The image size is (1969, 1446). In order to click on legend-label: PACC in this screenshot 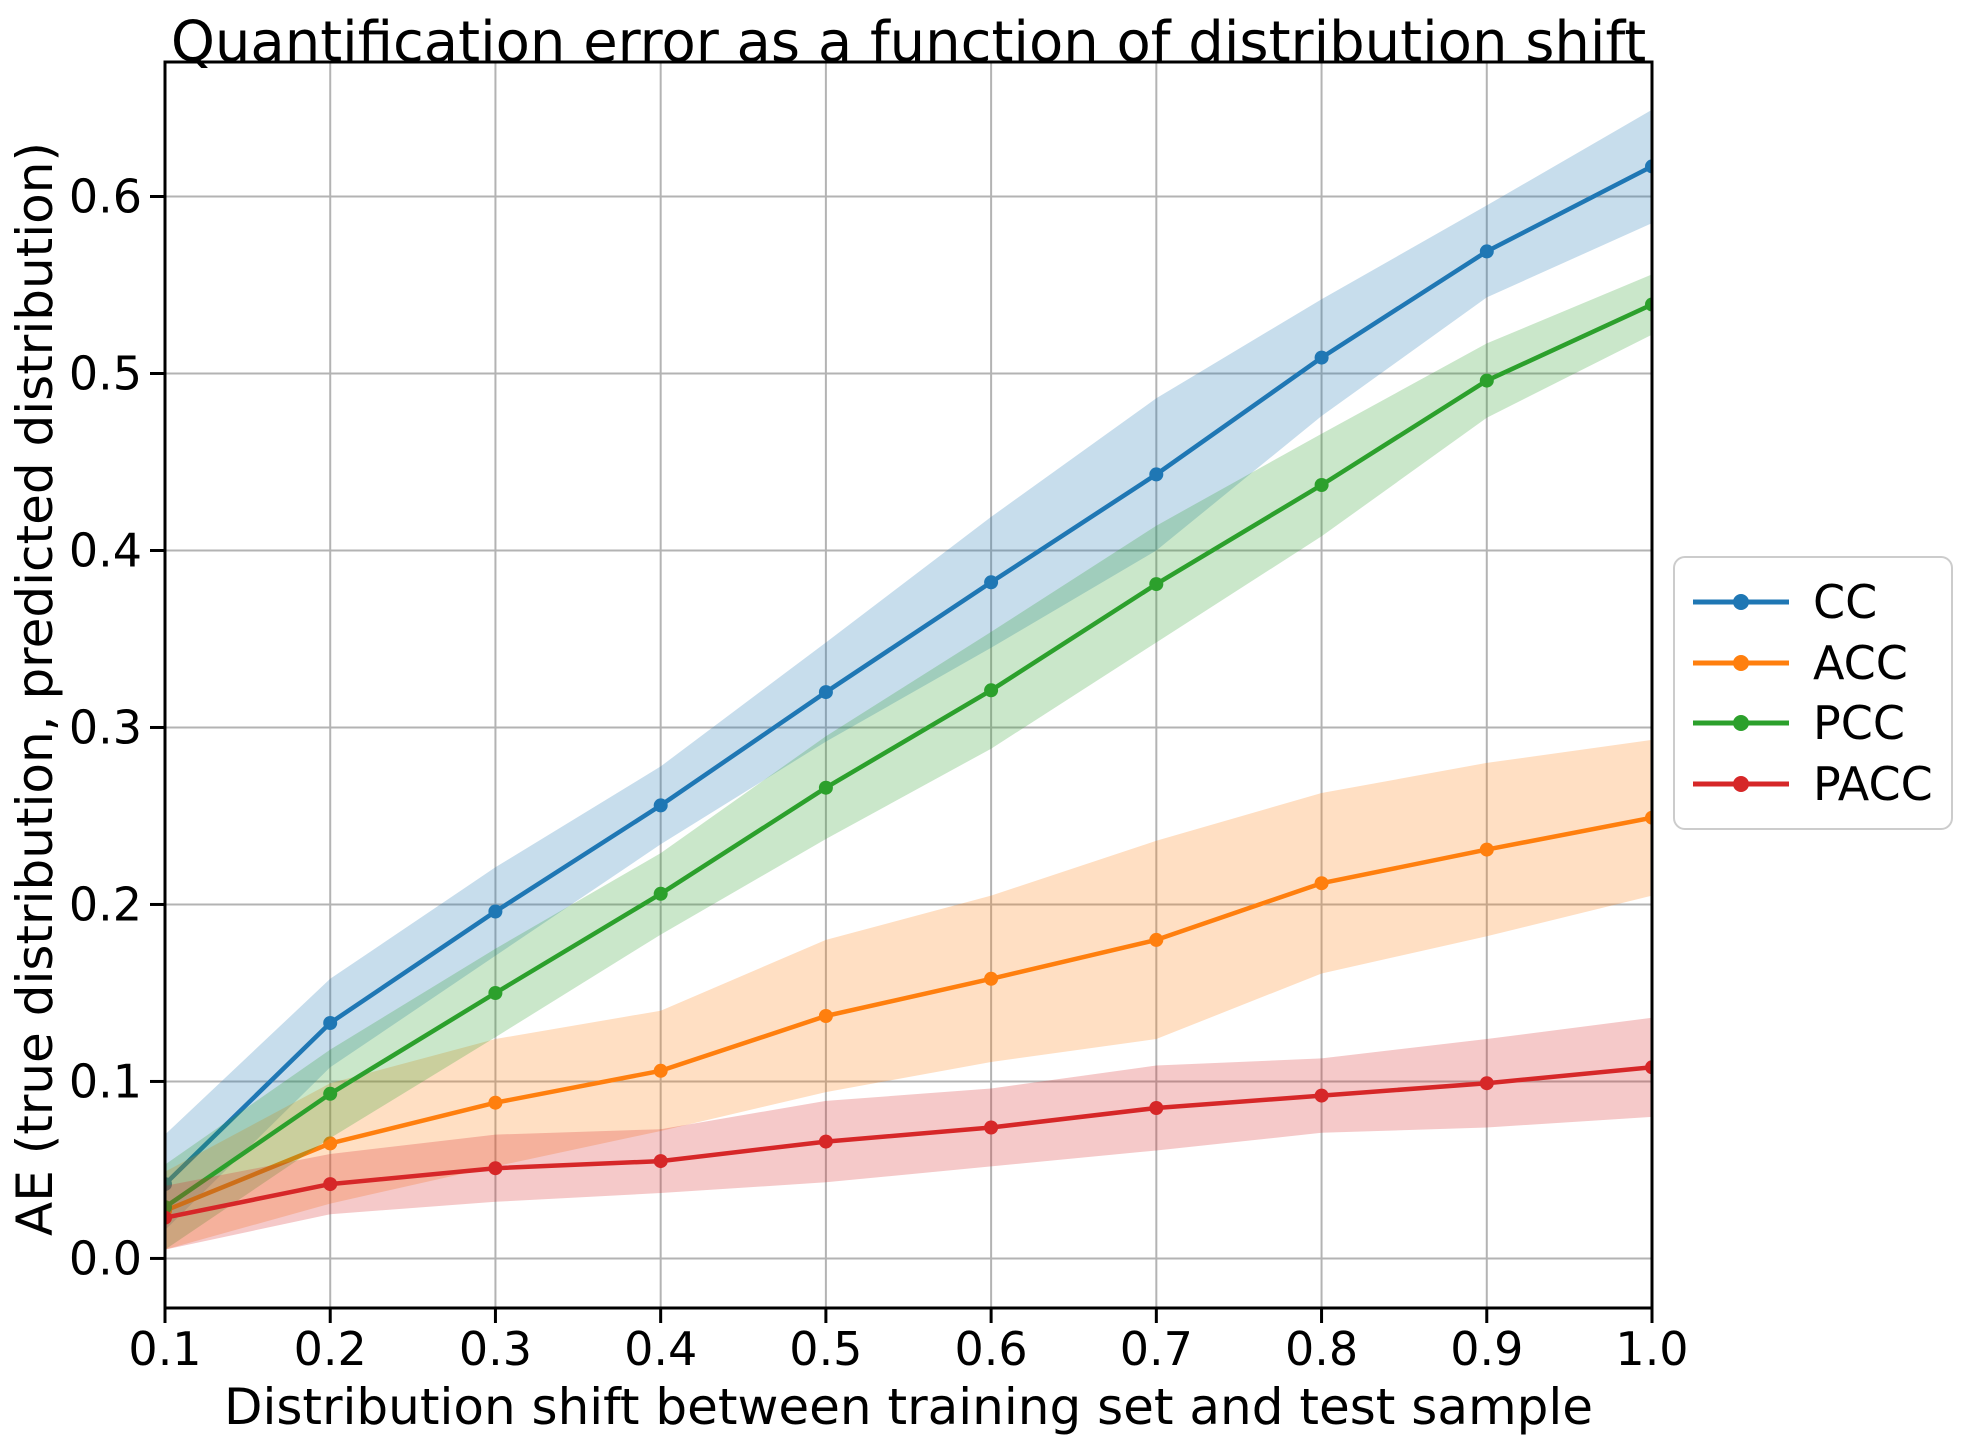, I will do `click(1873, 784)`.